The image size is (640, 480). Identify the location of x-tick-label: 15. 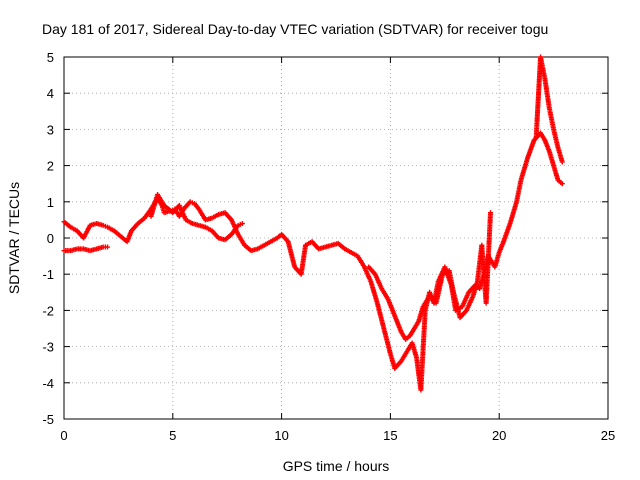
(390, 435).